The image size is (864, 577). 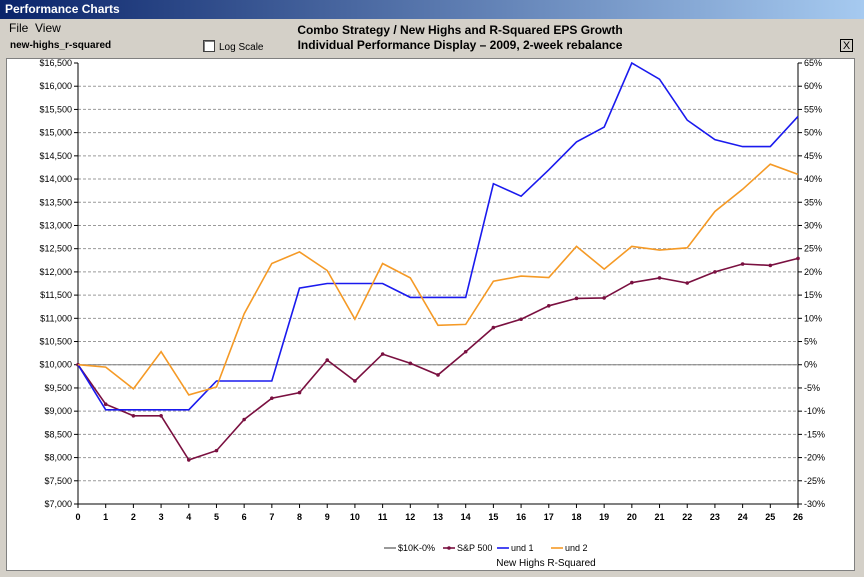 I want to click on legend-caption: New Highs R-Squared, so click(x=546, y=563).